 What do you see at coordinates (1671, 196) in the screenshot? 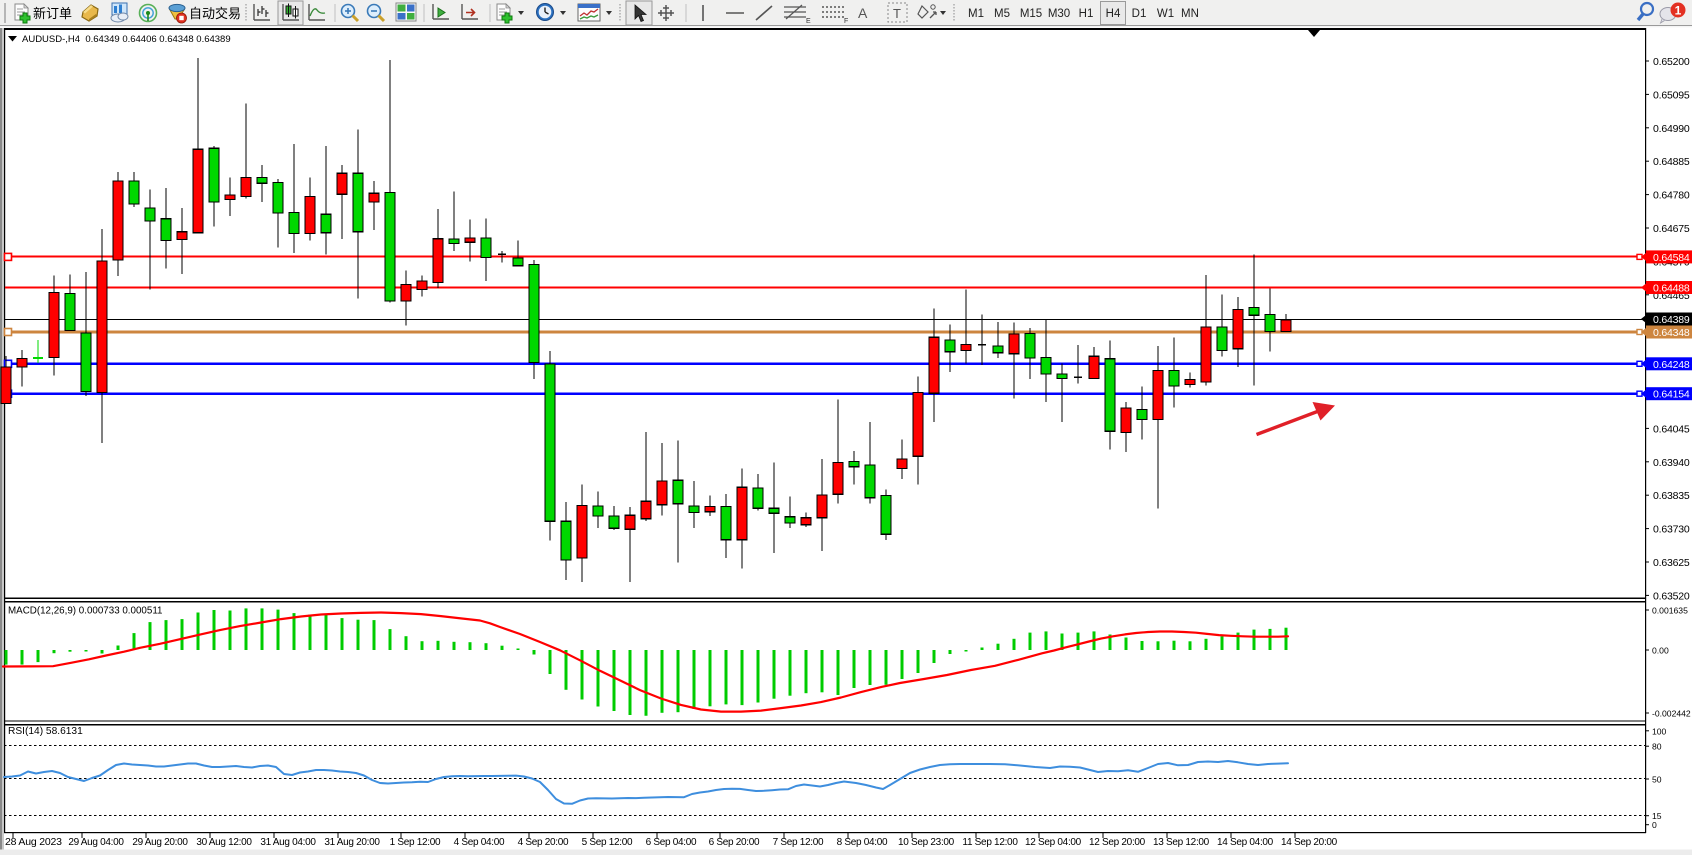
I see `svg-text: 0.64780` at bounding box center [1671, 196].